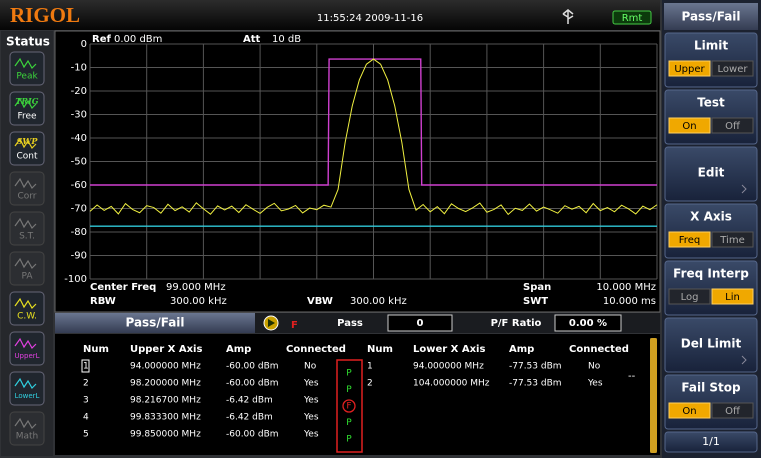  I want to click on status-tag: TRIG, so click(26, 101).